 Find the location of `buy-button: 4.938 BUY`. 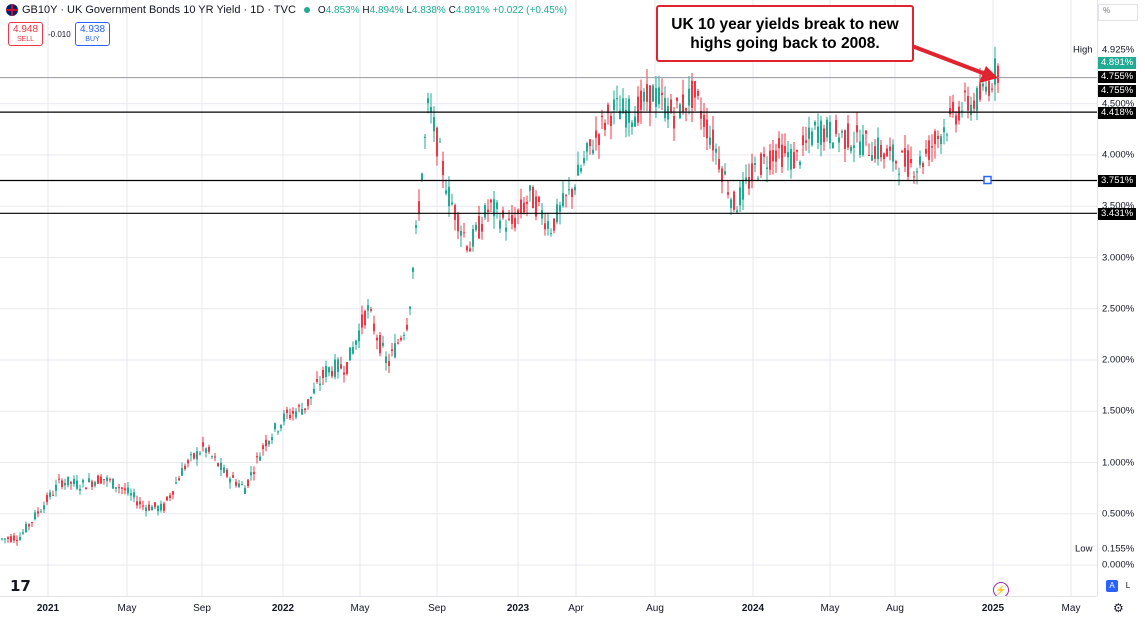

buy-button: 4.938 BUY is located at coordinates (92, 34).